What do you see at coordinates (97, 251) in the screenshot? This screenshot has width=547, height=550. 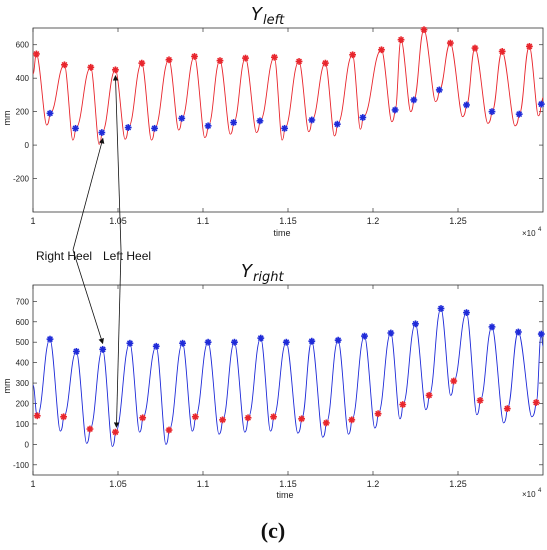 I see `annotation-arrows` at bounding box center [97, 251].